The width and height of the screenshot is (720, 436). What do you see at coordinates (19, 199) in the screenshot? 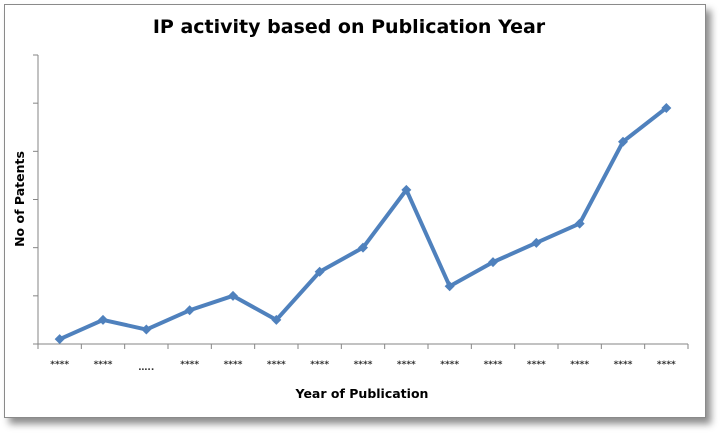
I see `y-axis-label: No of Patents` at bounding box center [19, 199].